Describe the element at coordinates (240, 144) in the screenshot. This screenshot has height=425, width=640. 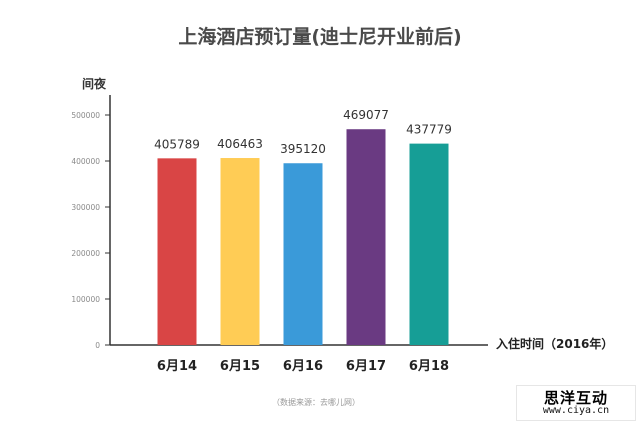
I see `data-label: 406463` at that location.